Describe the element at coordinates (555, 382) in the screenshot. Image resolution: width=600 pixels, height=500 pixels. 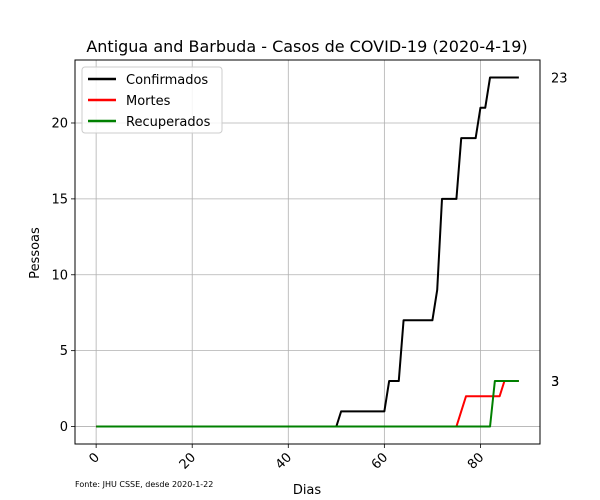
I see `end-value-label: 3` at that location.